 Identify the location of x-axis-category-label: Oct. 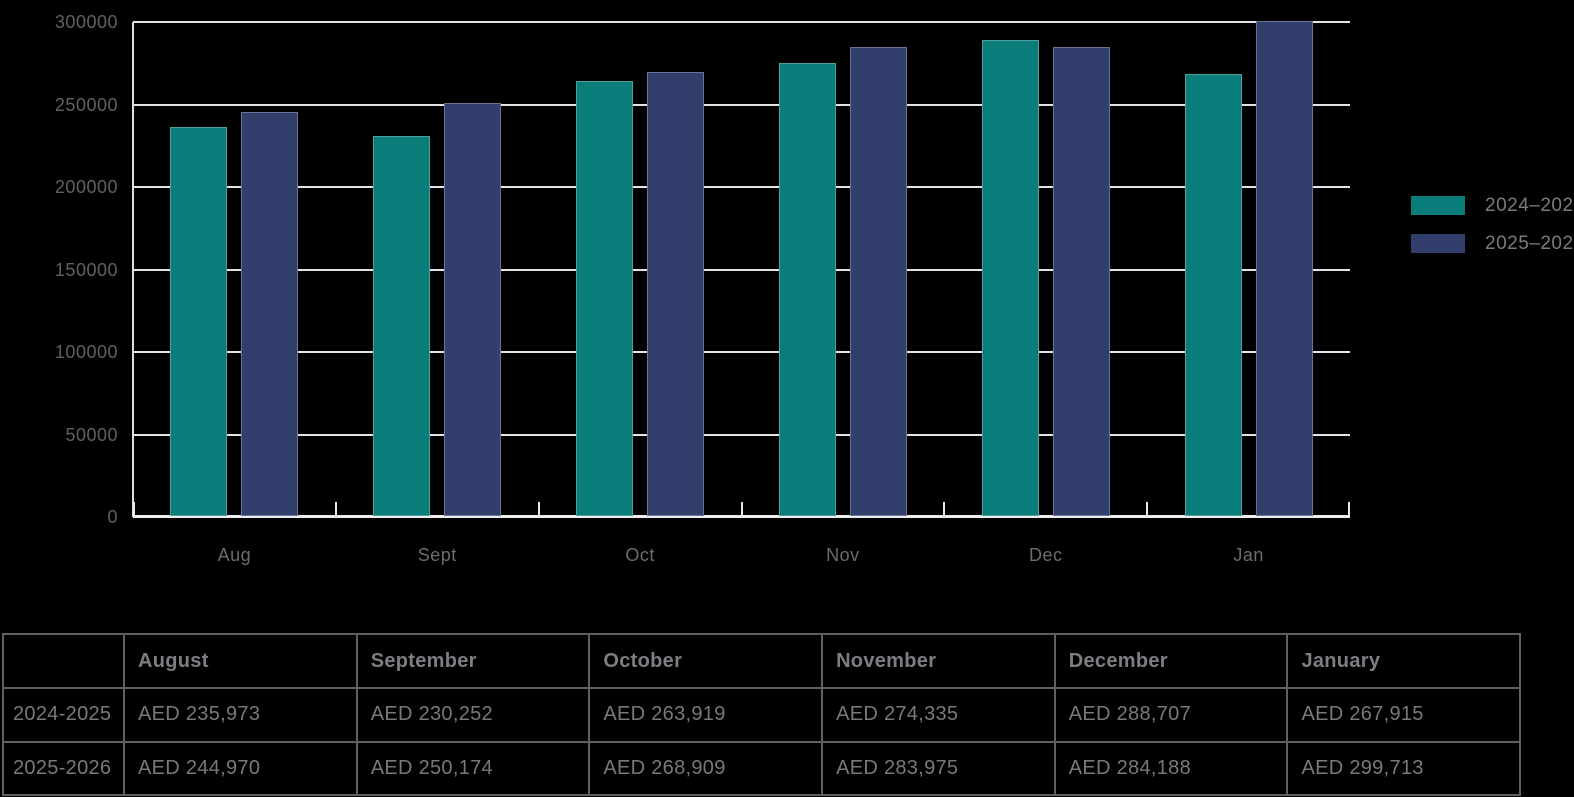
(640, 555).